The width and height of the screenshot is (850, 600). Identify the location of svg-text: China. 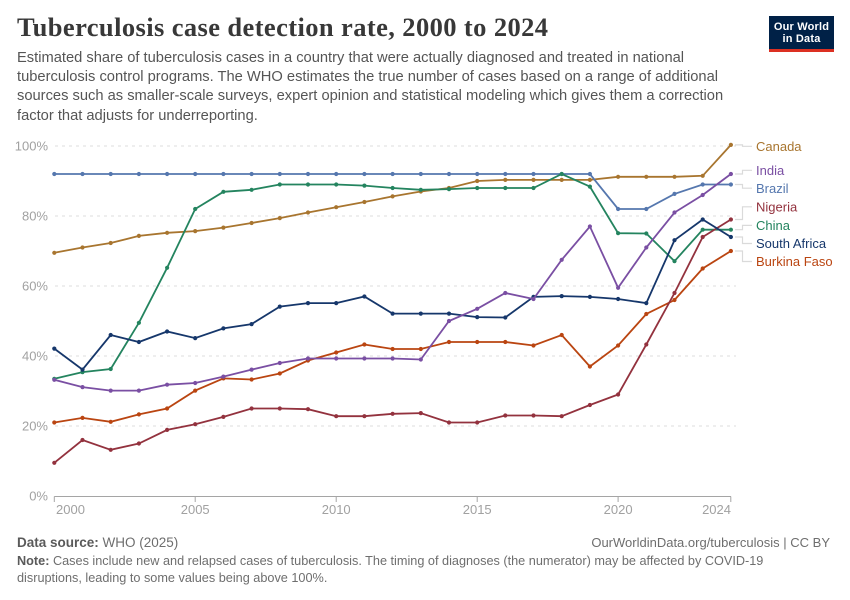
(773, 225).